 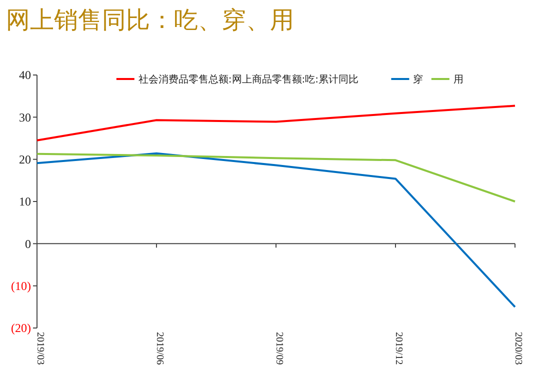 I want to click on y-tick-label: 20, so click(x=25, y=159).